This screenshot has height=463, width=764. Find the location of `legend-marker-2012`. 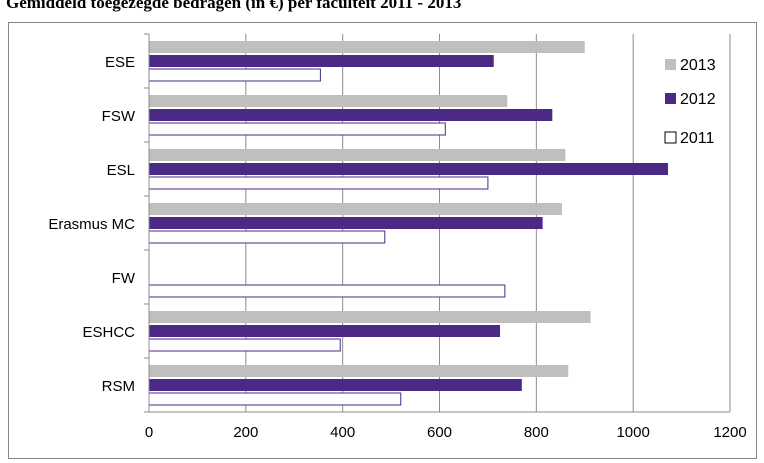

legend-marker-2012 is located at coordinates (670, 98).